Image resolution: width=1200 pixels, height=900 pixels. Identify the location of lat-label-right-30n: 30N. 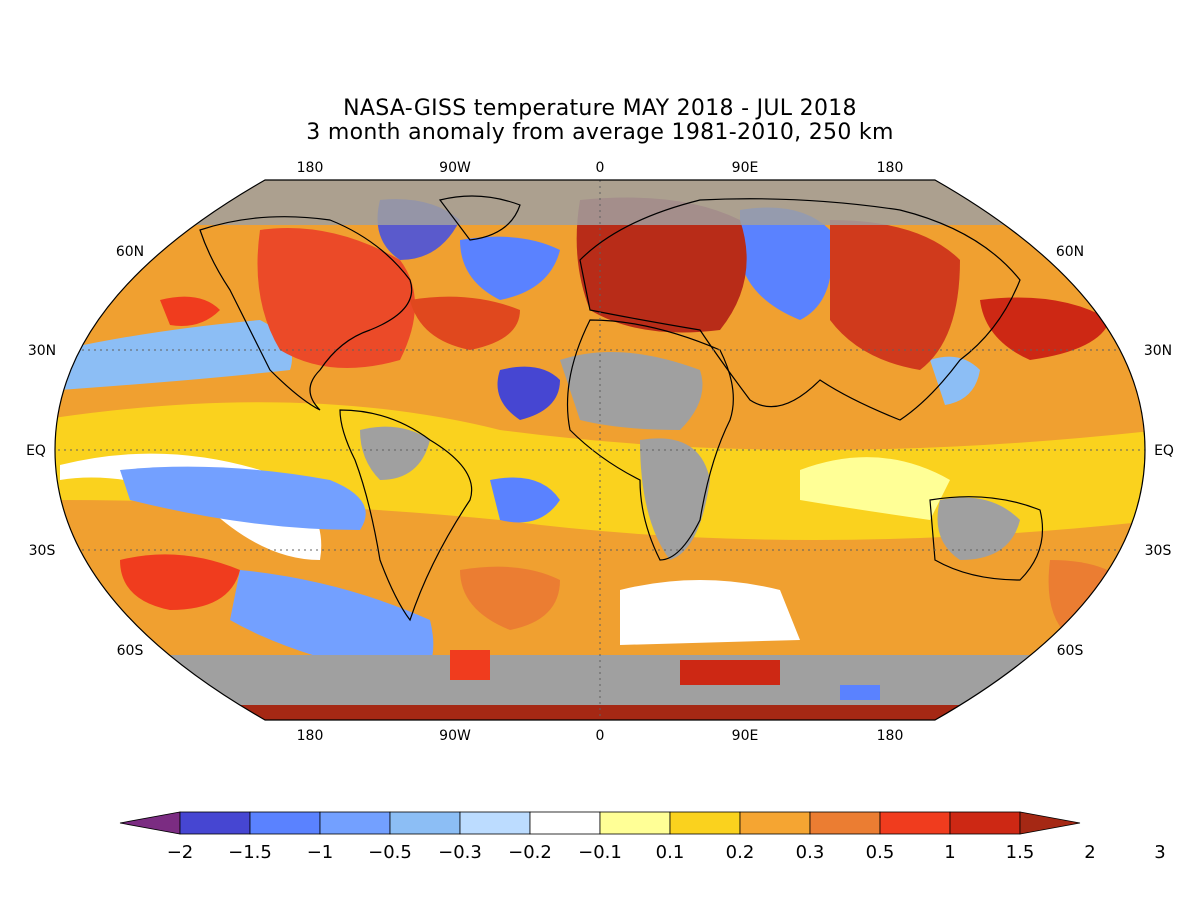
(1158, 351).